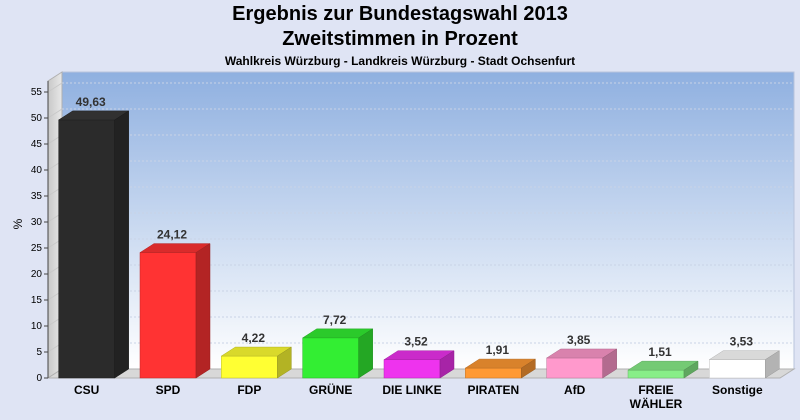  I want to click on y-tick-label: 30, so click(37, 222).